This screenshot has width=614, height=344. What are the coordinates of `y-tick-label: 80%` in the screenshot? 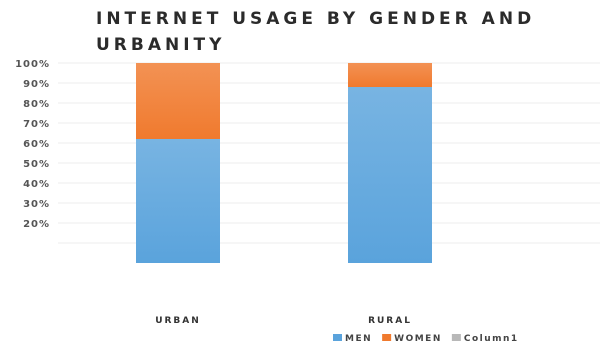 It's located at (36, 104).